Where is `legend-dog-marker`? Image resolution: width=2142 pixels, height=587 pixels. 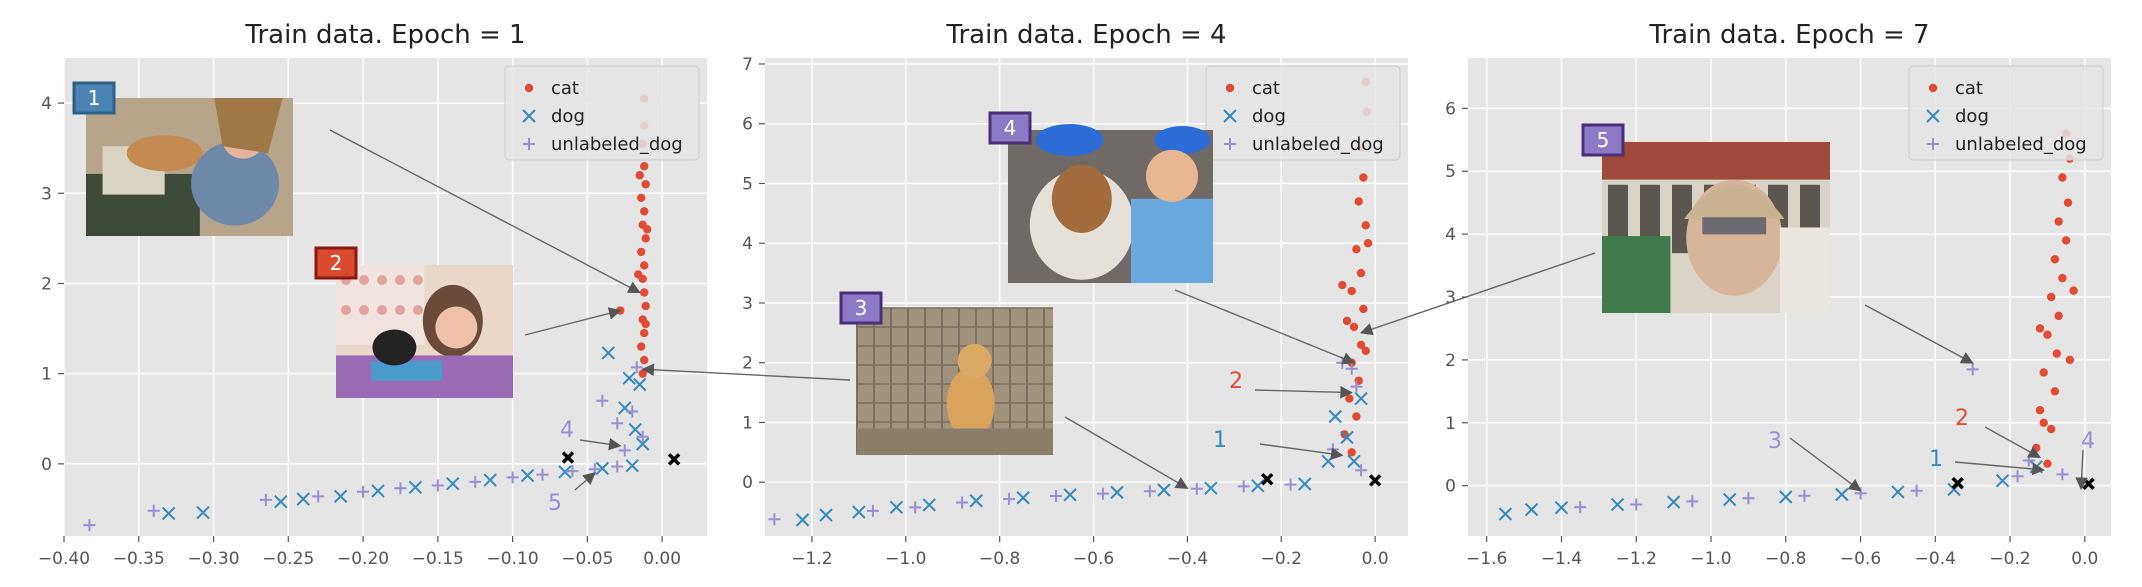
legend-dog-marker is located at coordinates (1230, 116).